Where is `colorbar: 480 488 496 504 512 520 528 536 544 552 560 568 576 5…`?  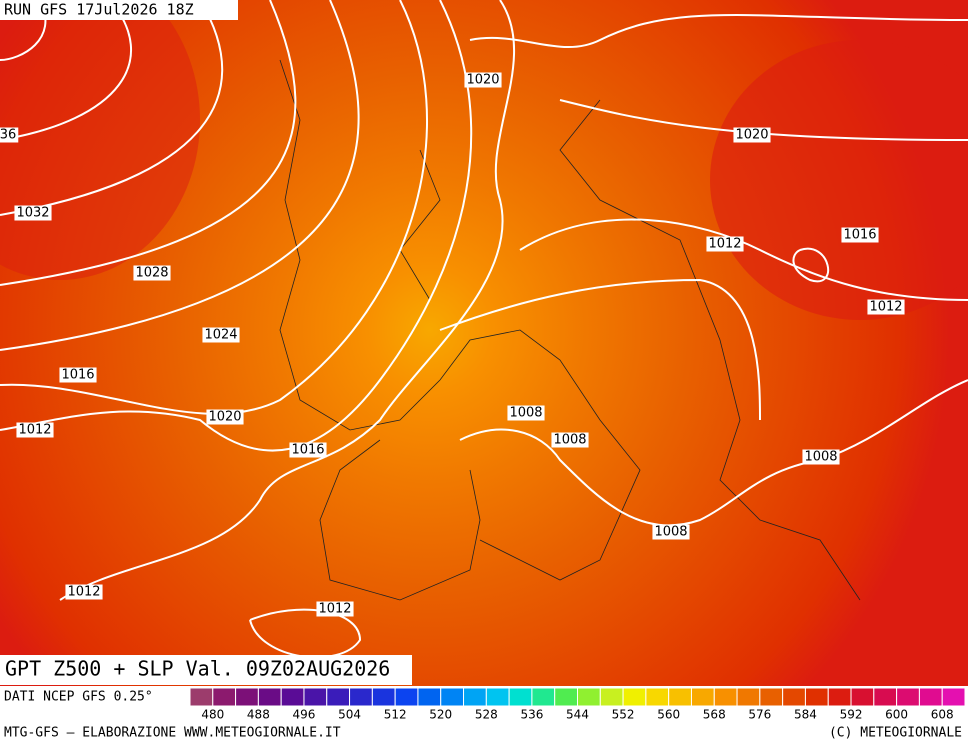 colorbar: 480 488 496 504 512 520 528 536 544 552 560 568 576 5… is located at coordinates (577, 704).